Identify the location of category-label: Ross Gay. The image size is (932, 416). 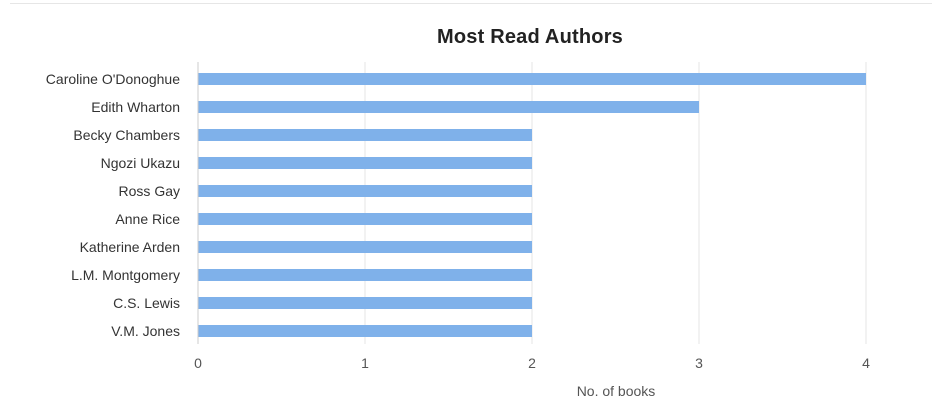
(149, 191).